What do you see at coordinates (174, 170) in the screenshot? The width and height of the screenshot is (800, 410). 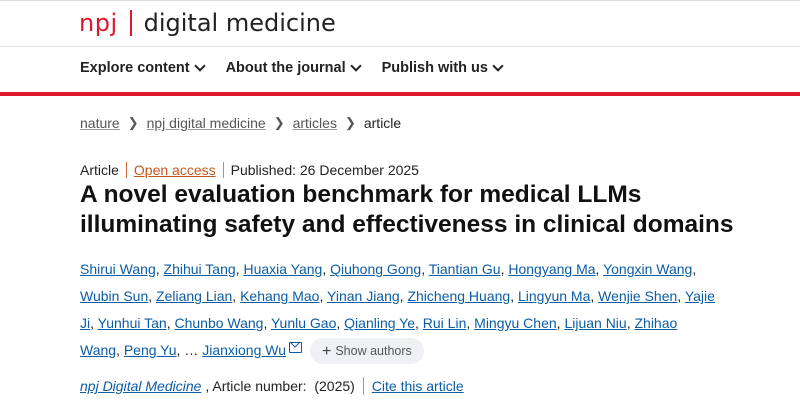 I see `open-access-link: Open access` at bounding box center [174, 170].